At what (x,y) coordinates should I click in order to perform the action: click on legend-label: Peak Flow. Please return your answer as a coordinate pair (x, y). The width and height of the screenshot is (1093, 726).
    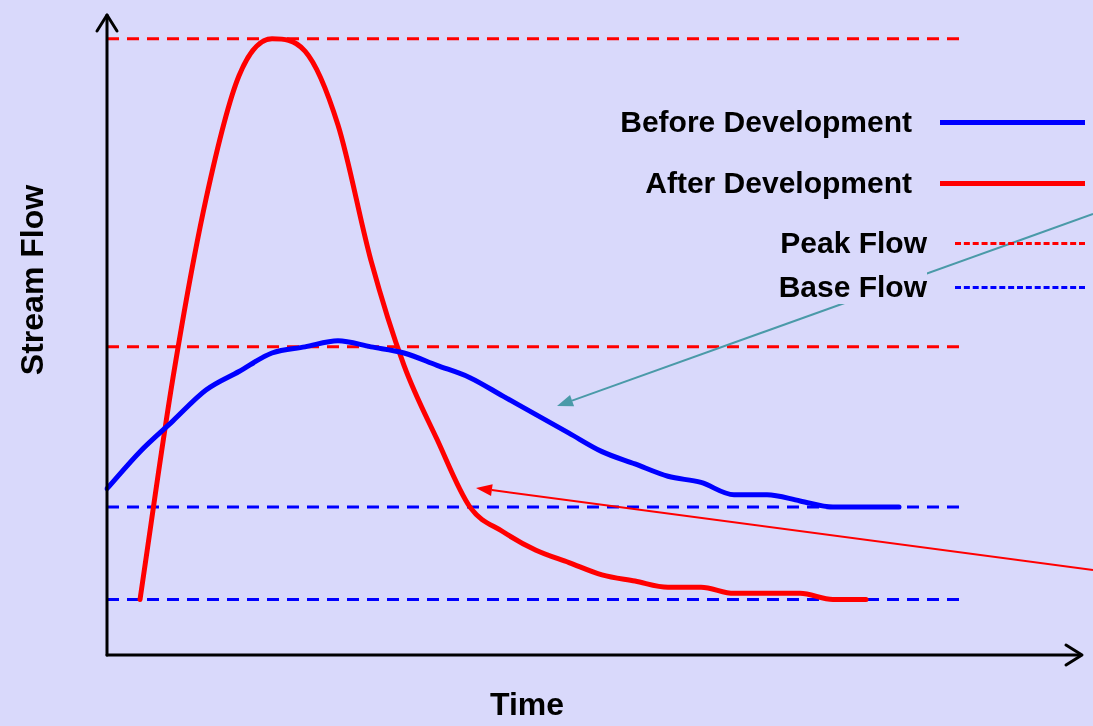
    Looking at the image, I should click on (853, 243).